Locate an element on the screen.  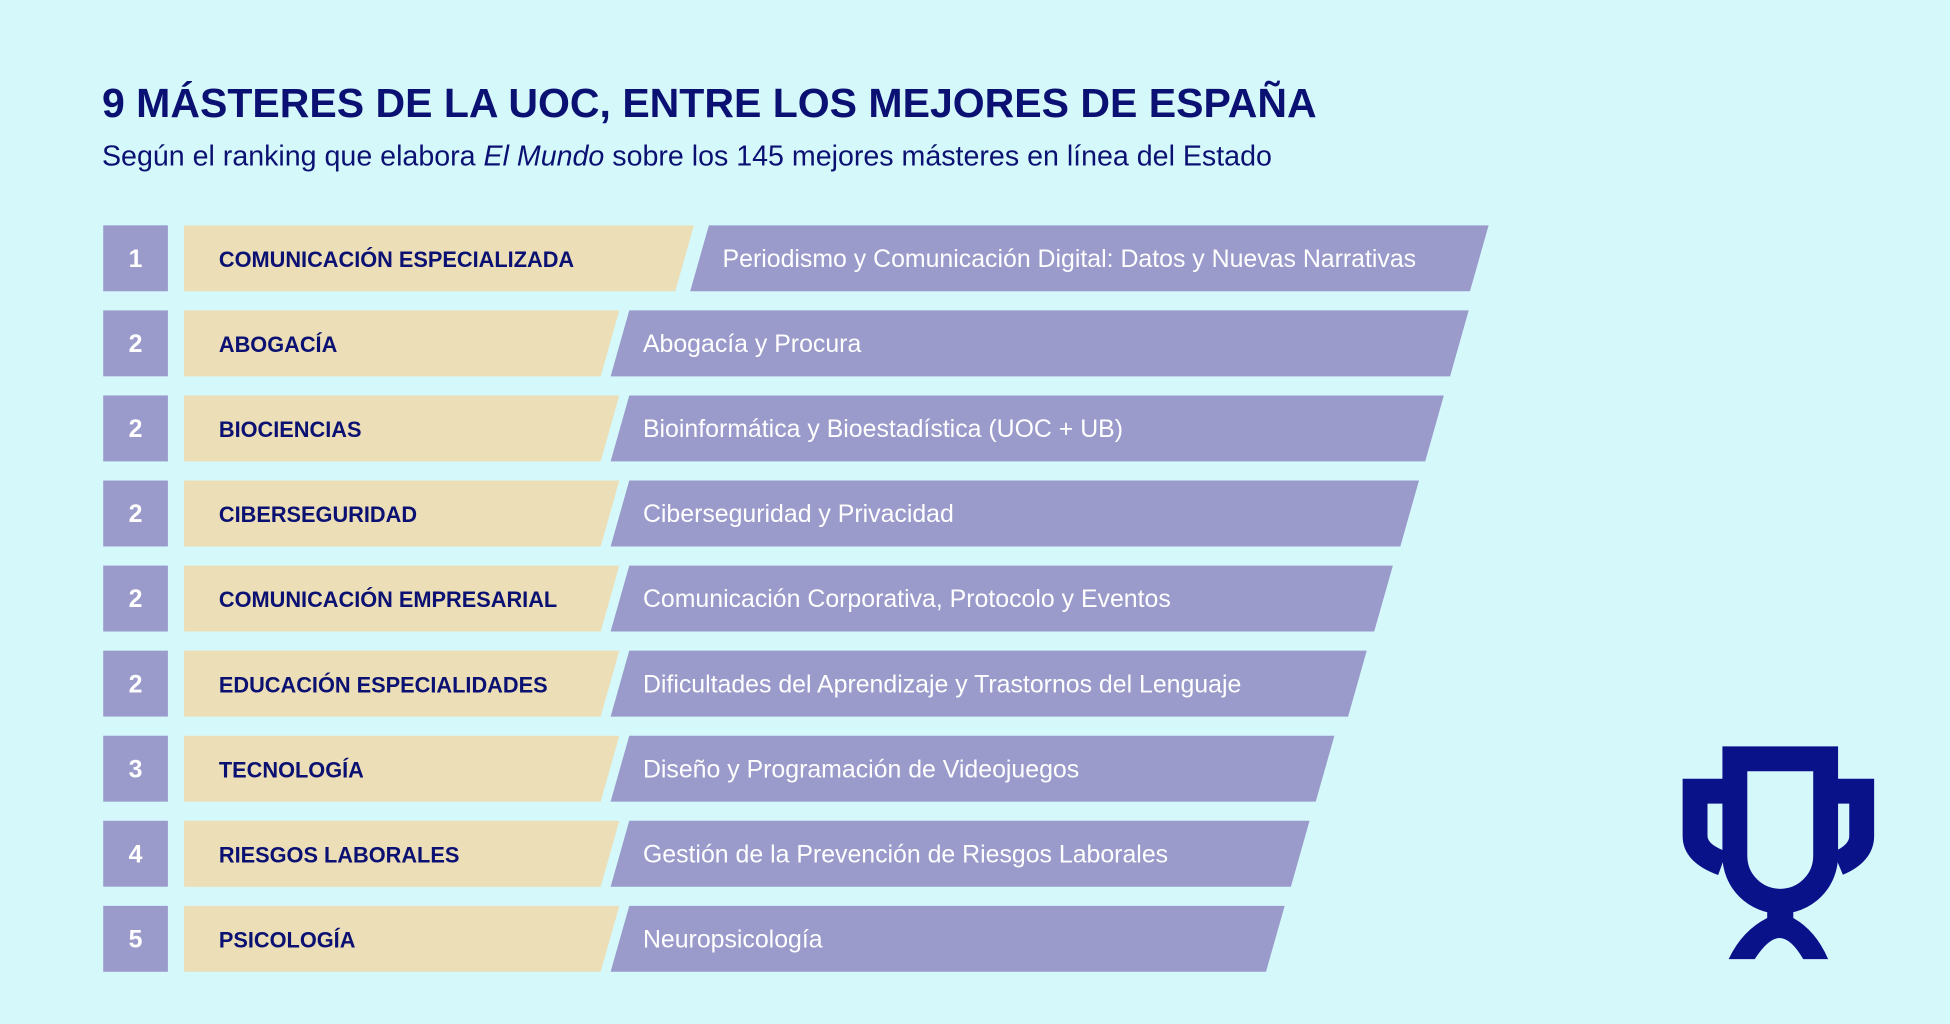
master-name: Diseño y Programación de Videojuegos is located at coordinates (861, 769).